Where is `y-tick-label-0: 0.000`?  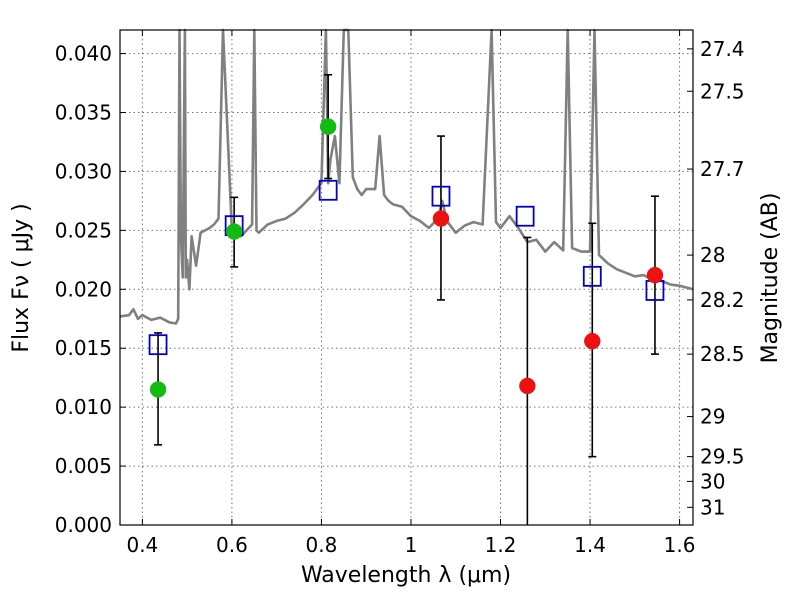
y-tick-label-0: 0.000 is located at coordinates (83, 525).